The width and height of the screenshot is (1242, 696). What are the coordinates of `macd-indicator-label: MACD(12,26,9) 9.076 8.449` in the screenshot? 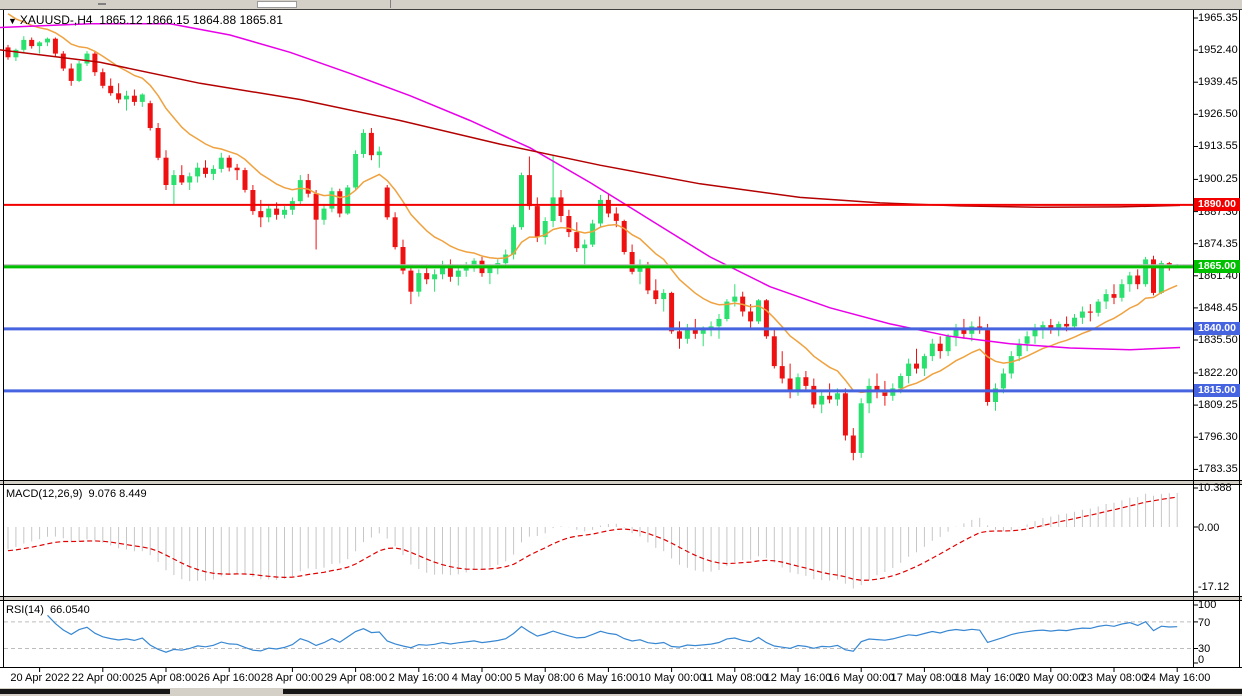 It's located at (76, 494).